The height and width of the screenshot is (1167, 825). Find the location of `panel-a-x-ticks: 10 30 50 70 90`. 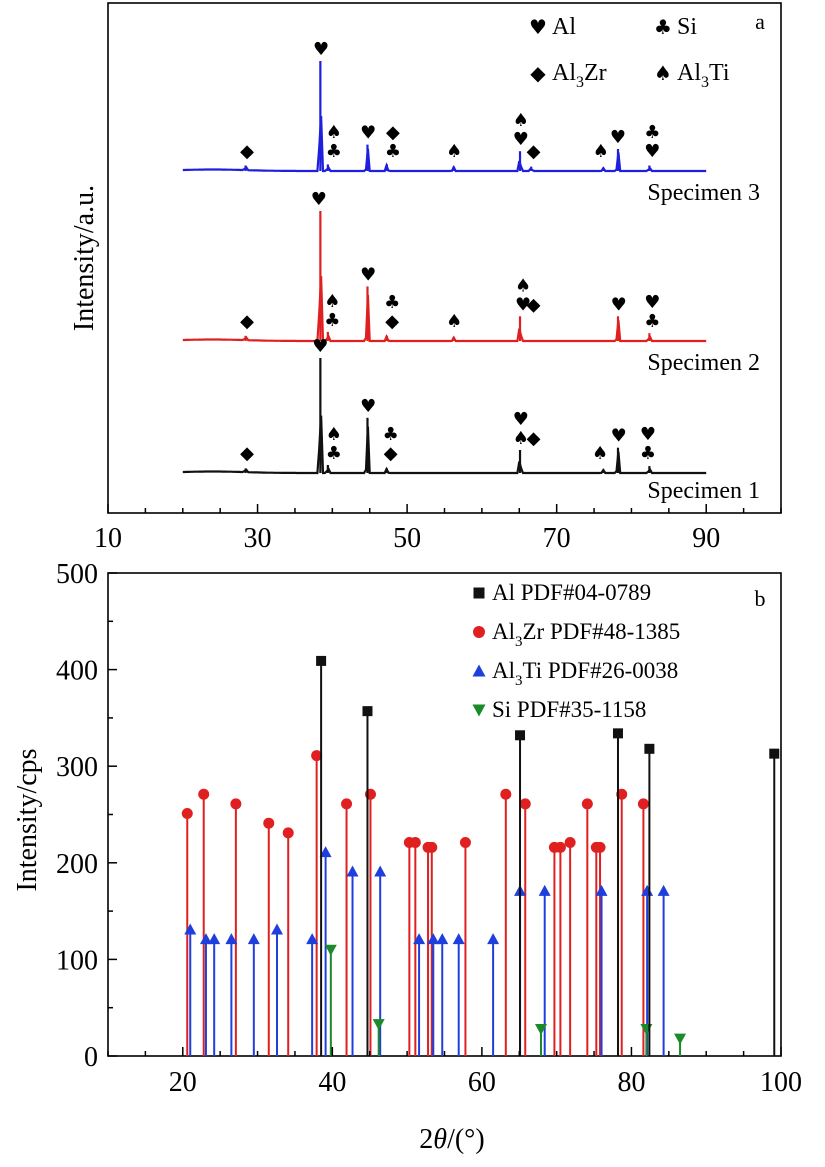

panel-a-x-ticks: 10 30 50 70 90 is located at coordinates (438, 529).